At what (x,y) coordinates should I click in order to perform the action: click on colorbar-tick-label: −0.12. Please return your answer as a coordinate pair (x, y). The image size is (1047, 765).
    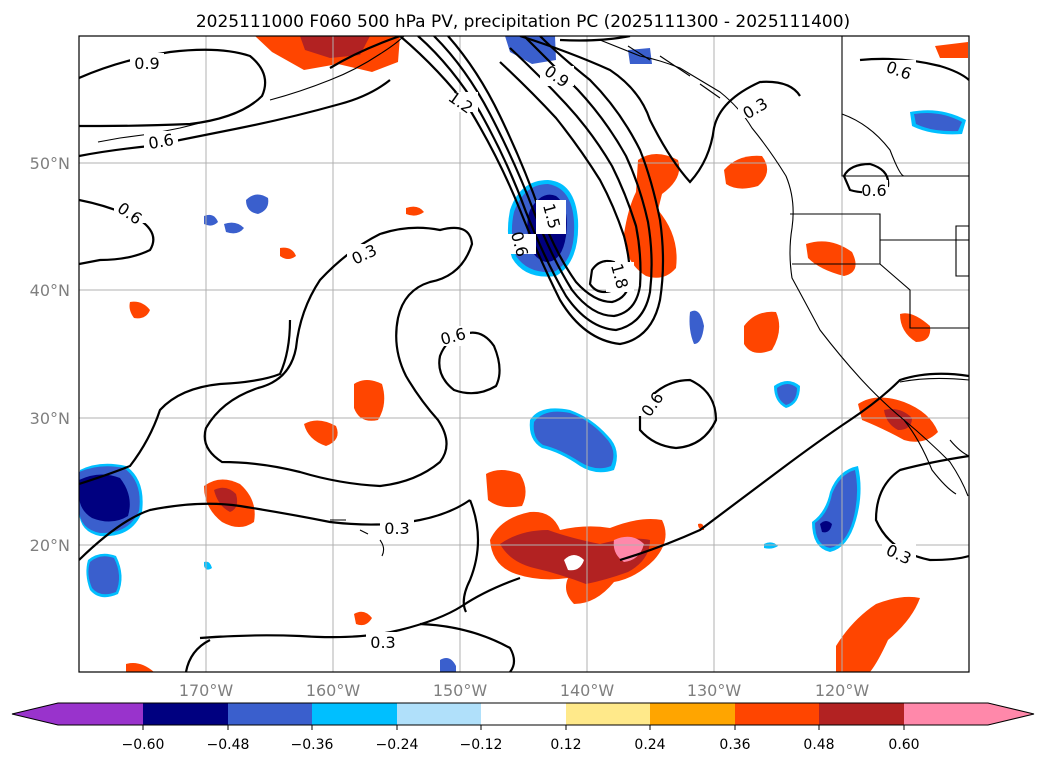
    Looking at the image, I should click on (481, 745).